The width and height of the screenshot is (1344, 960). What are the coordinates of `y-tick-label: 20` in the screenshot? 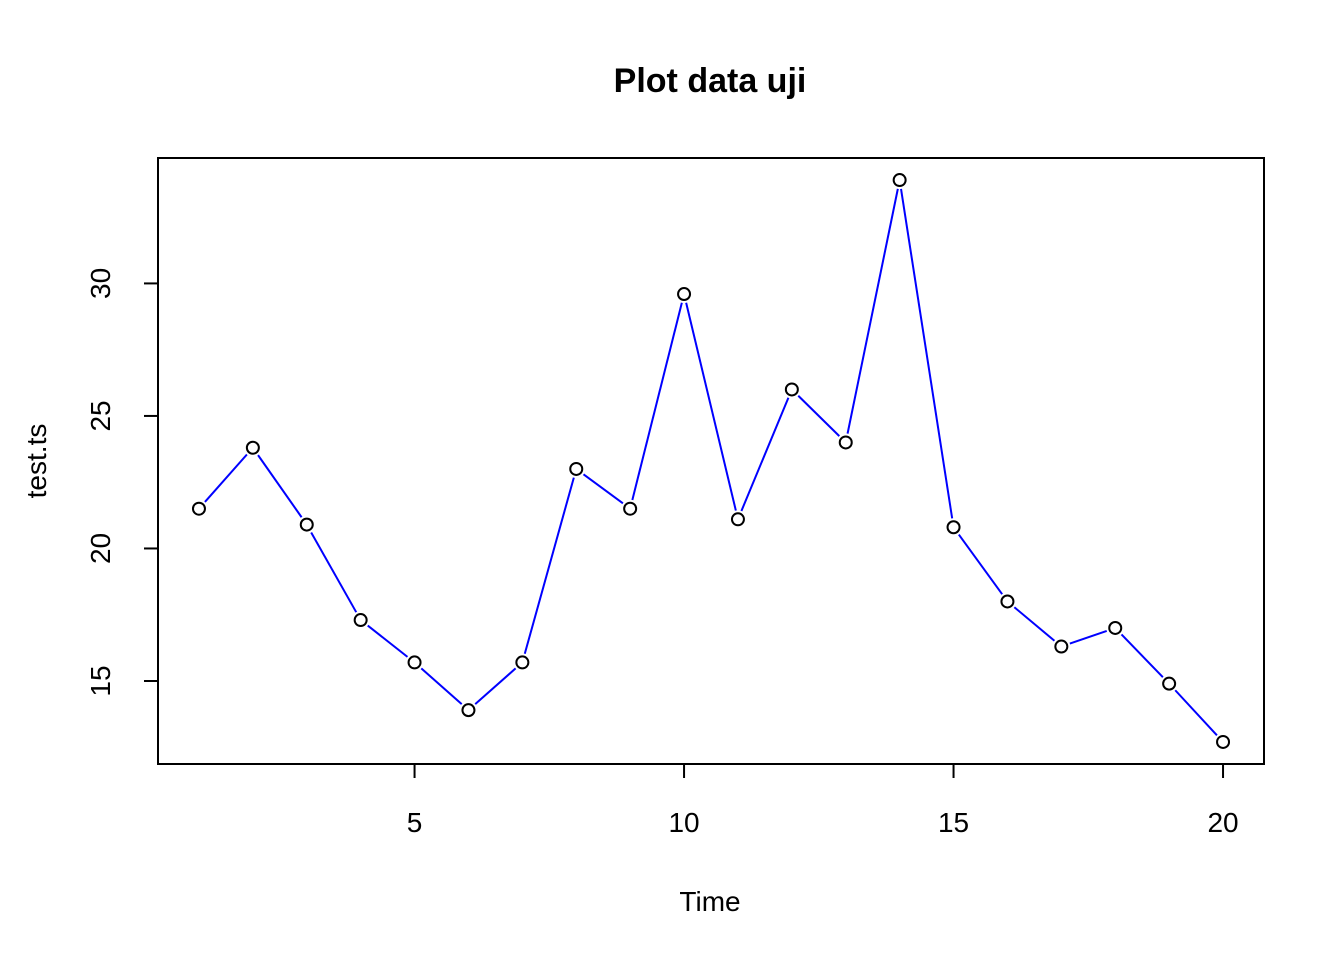 It's located at (100, 548).